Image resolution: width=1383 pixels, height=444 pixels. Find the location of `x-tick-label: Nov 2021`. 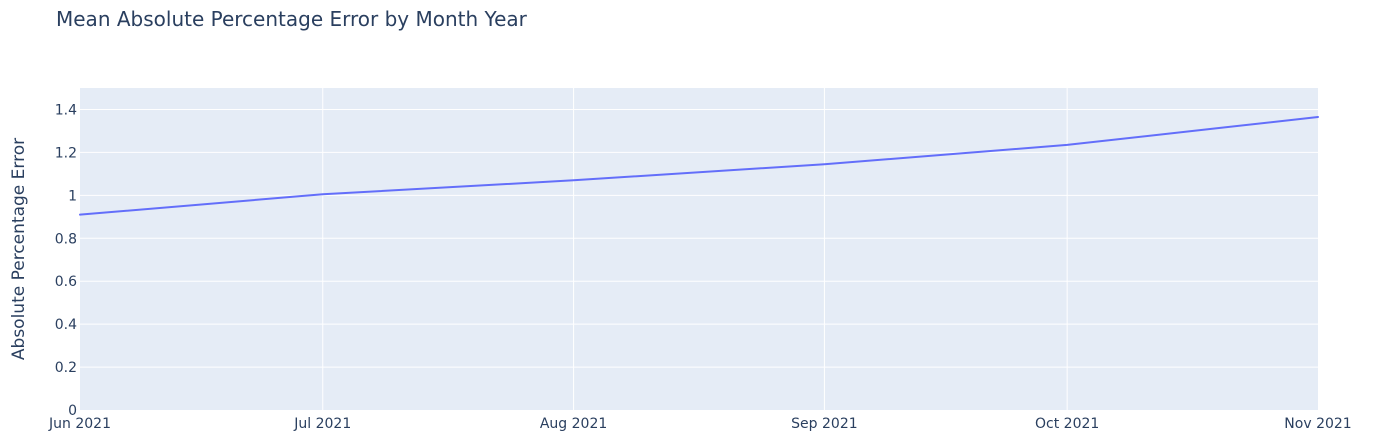

x-tick-label: Nov 2021 is located at coordinates (1317, 424).